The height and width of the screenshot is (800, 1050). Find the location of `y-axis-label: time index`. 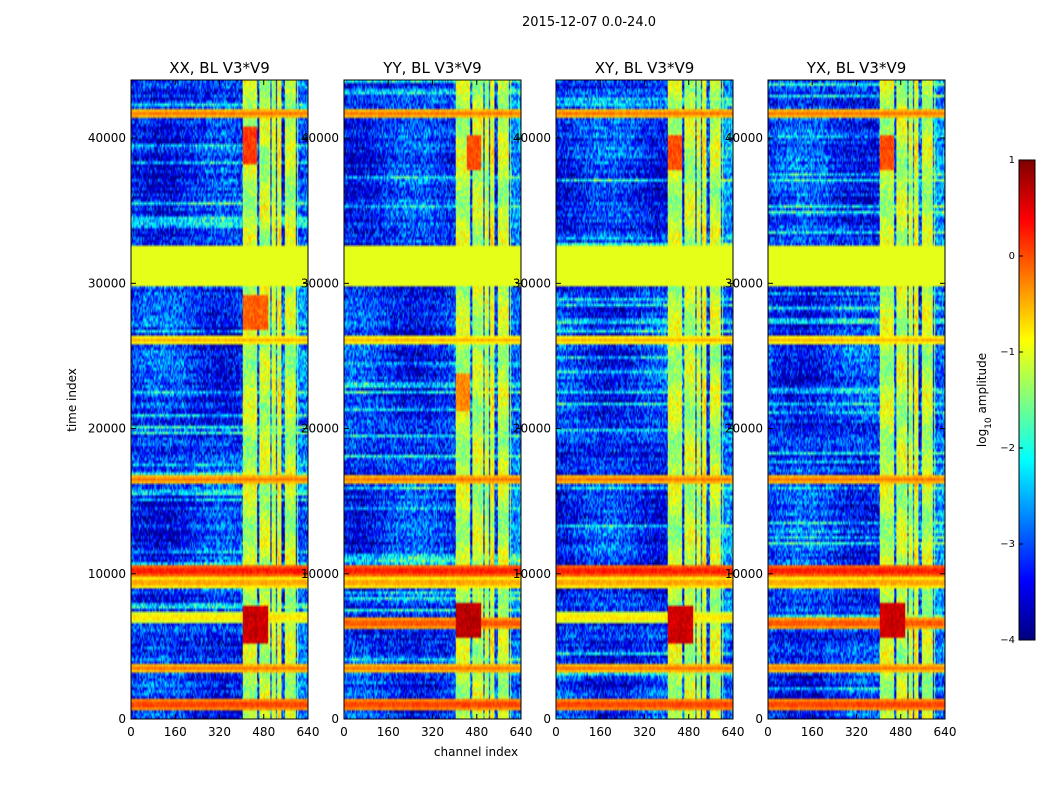

y-axis-label: time index is located at coordinates (72, 400).